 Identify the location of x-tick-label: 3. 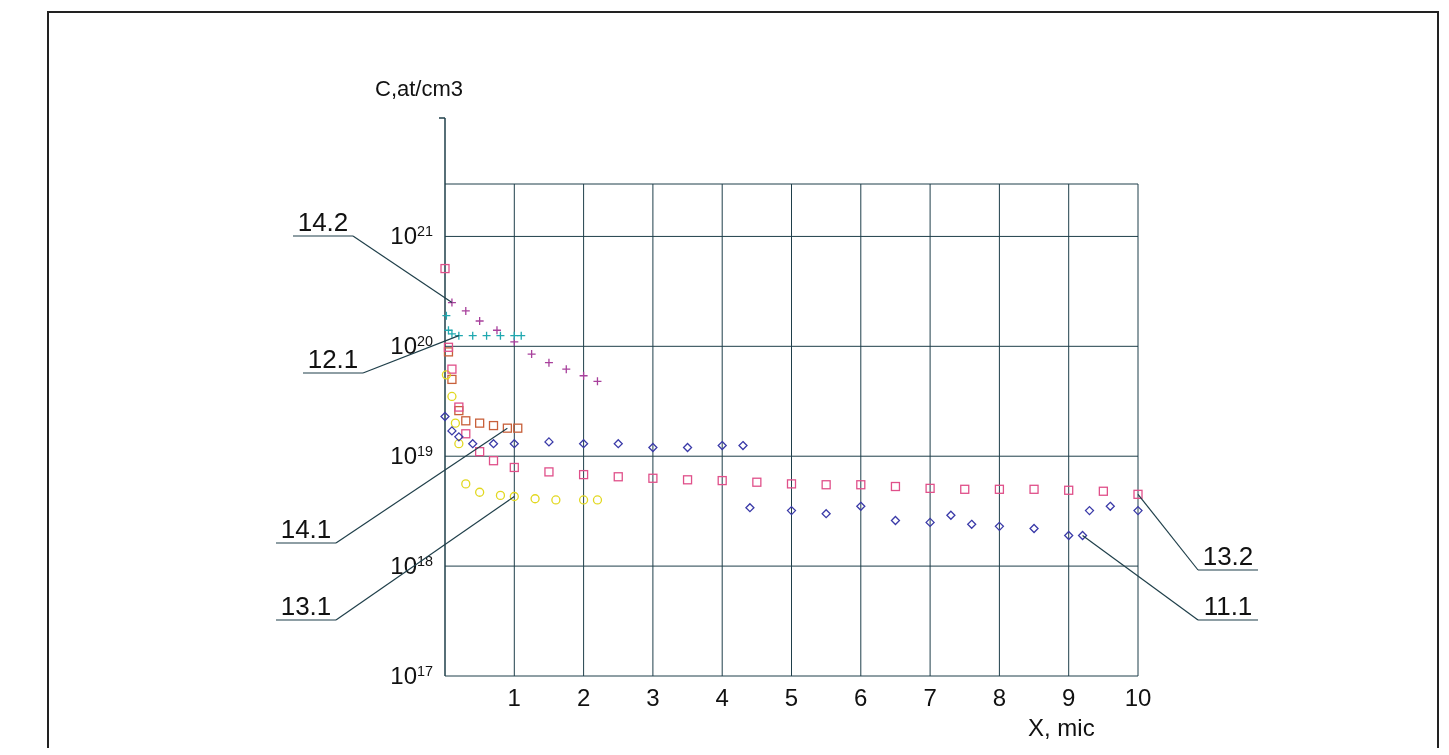
(653, 697).